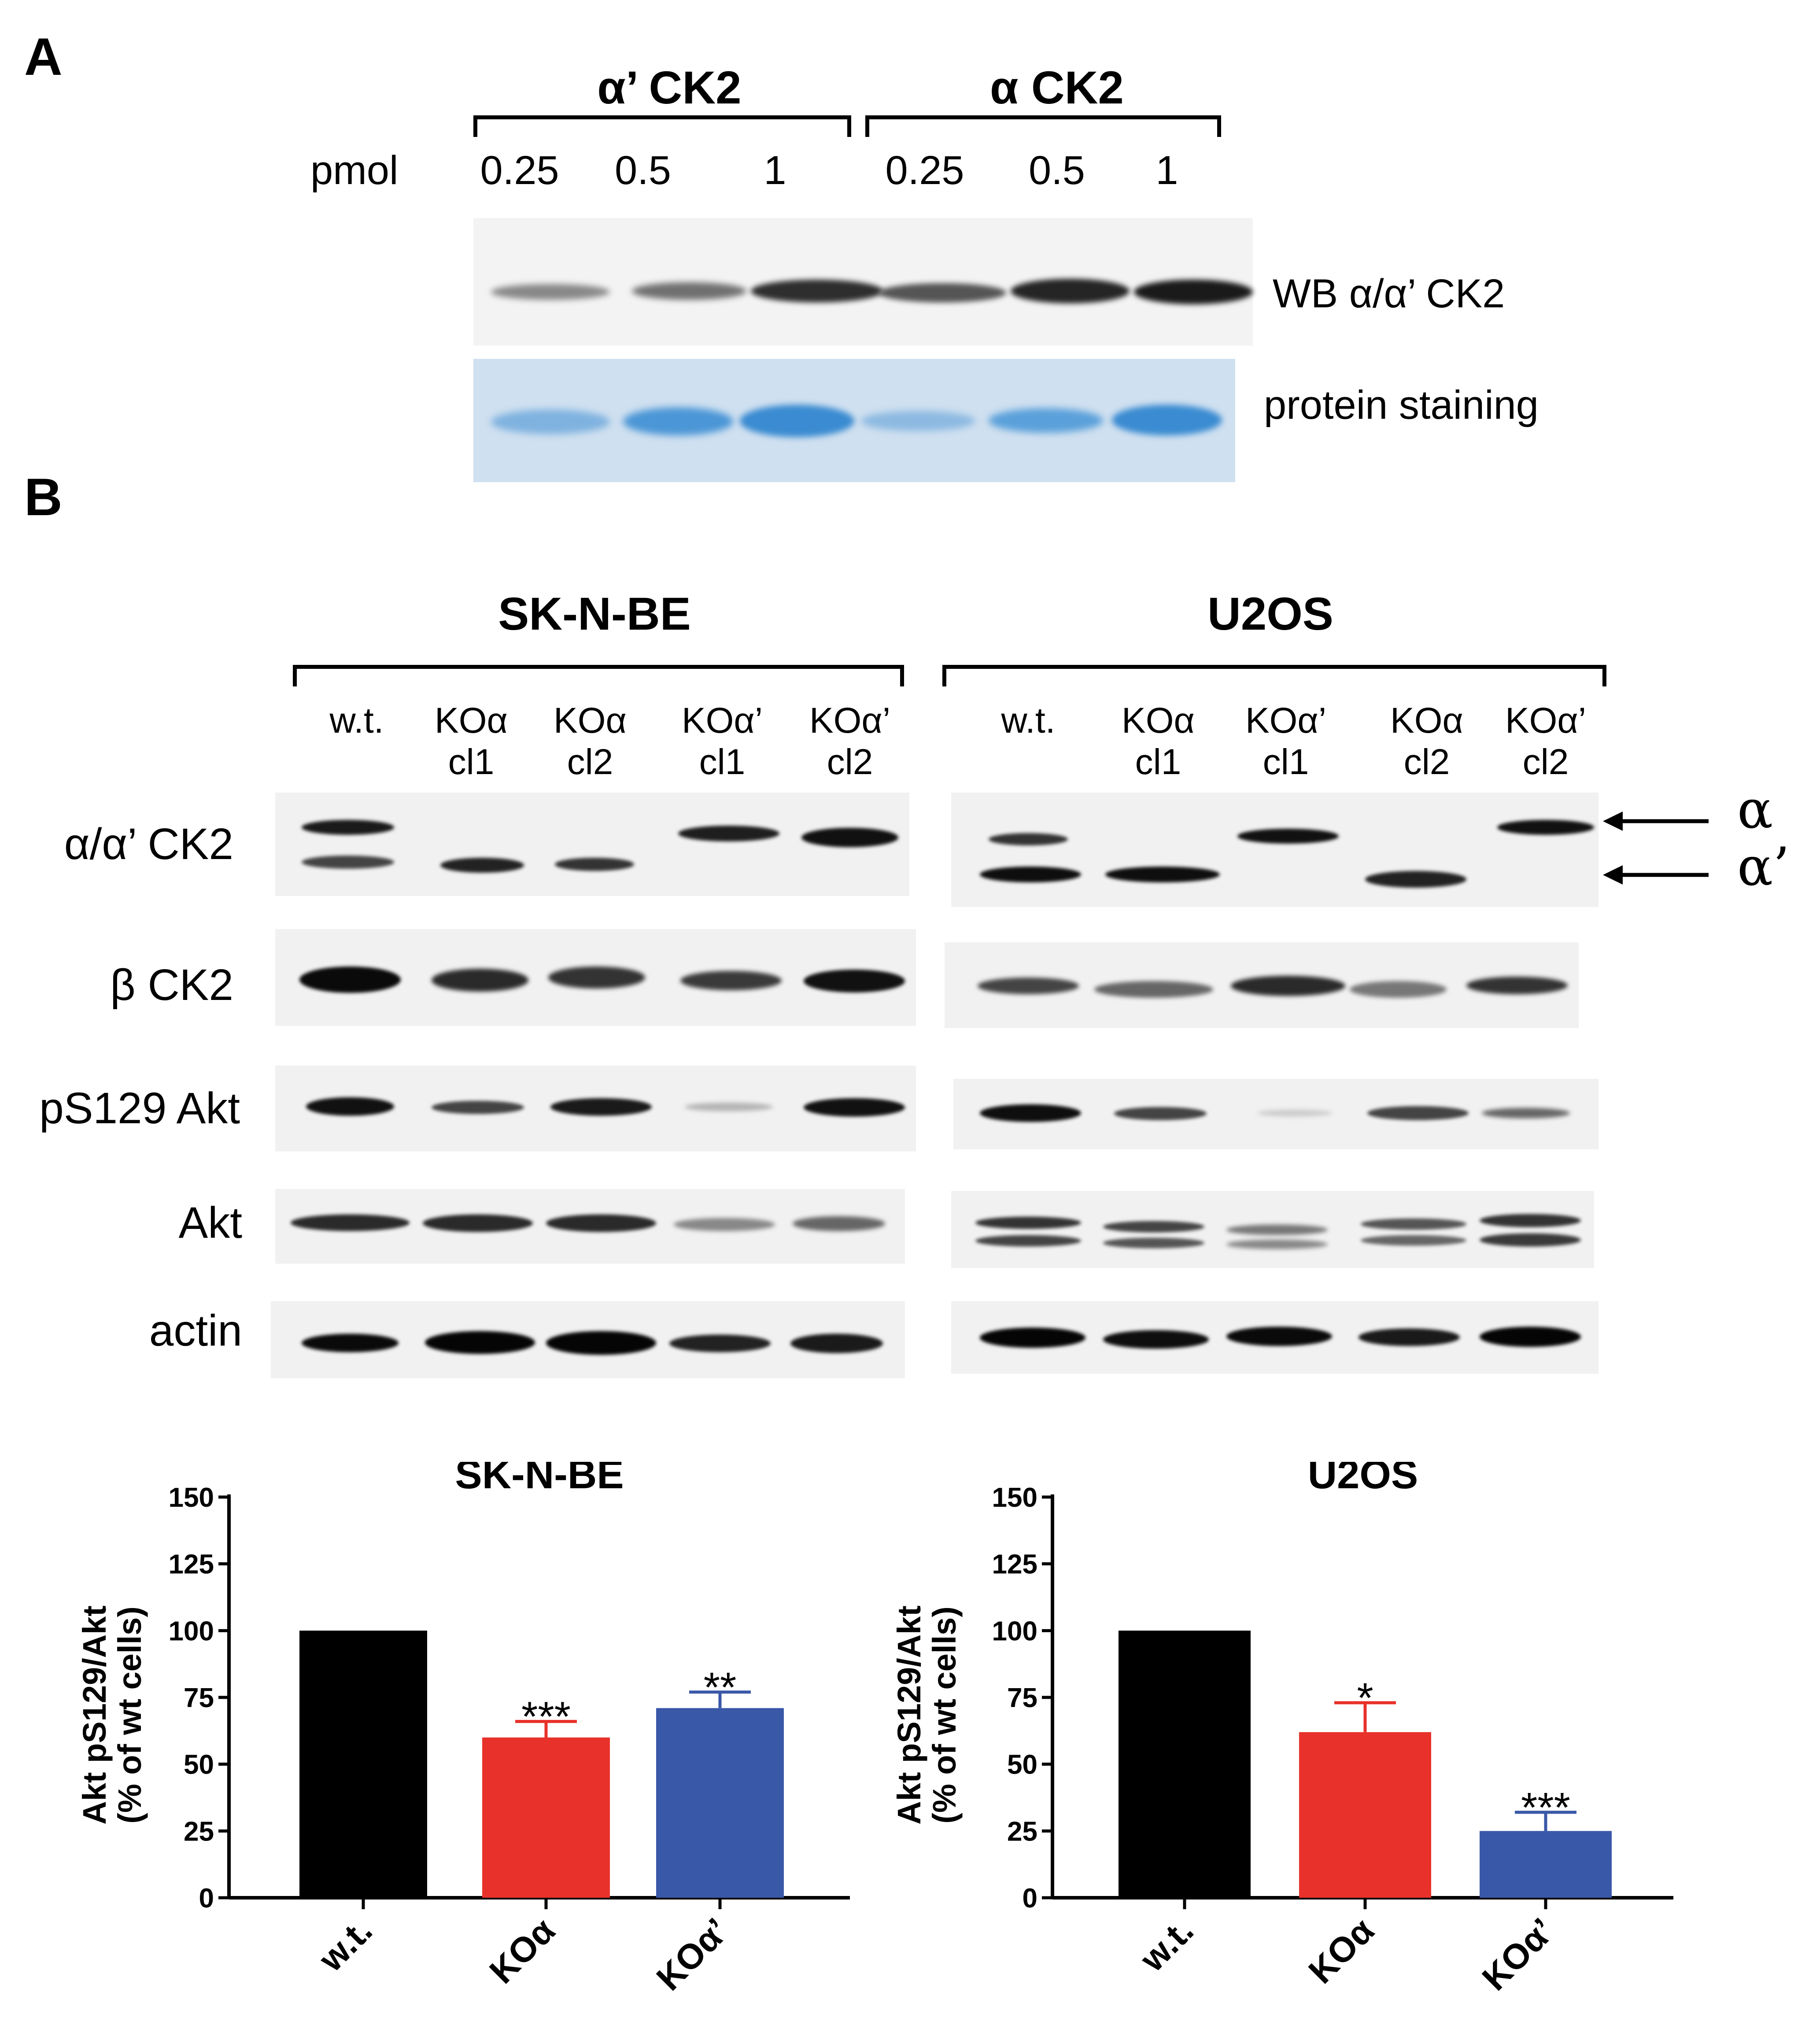  I want to click on lane-label: w.t., so click(356, 720).